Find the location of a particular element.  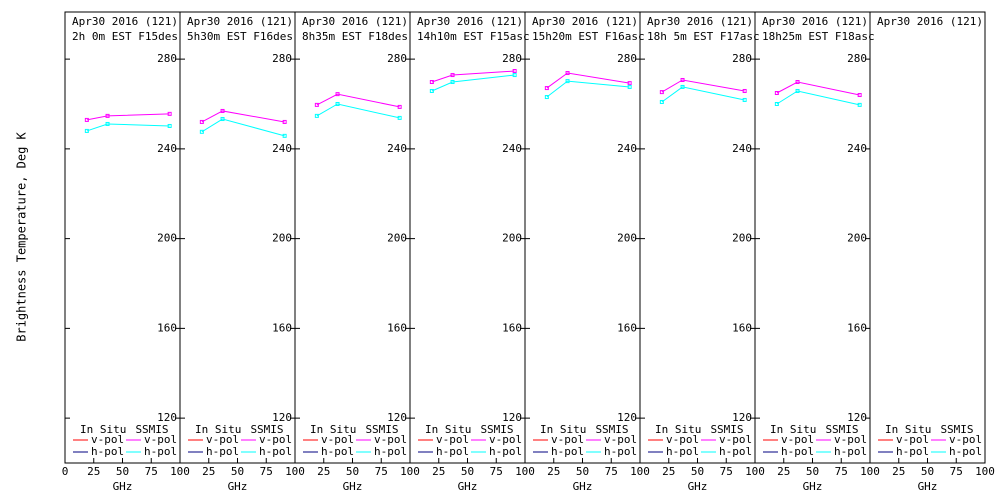

panel-subtitle: 18h25m EST F18asc is located at coordinates (818, 36).